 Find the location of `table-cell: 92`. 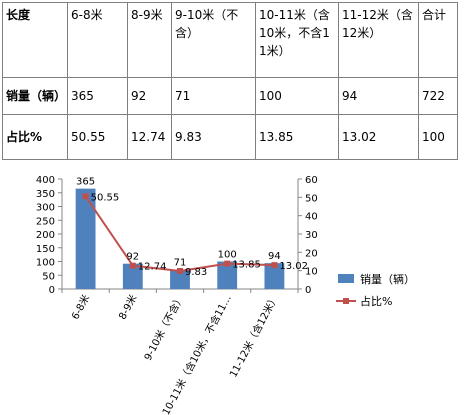

table-cell: 92 is located at coordinates (149, 96).